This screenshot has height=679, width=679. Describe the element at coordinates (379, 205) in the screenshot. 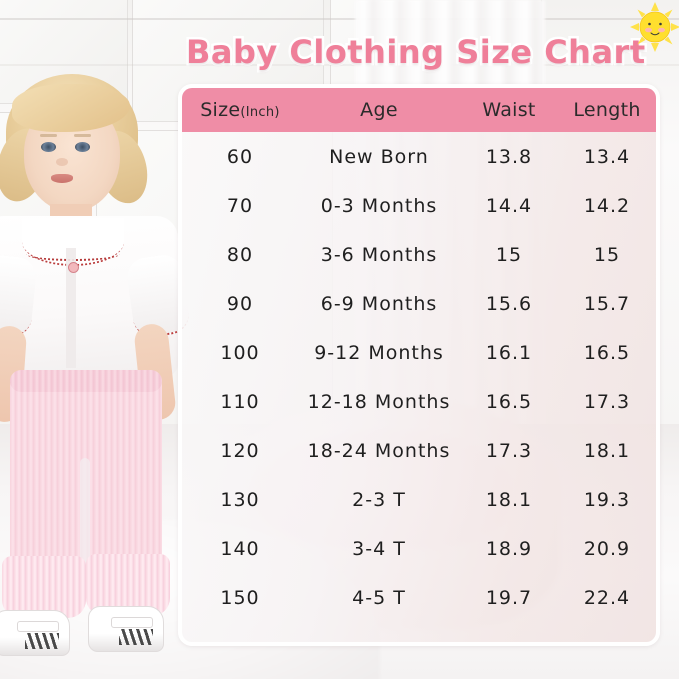

I see `cell-age: 0-3 Months` at that location.